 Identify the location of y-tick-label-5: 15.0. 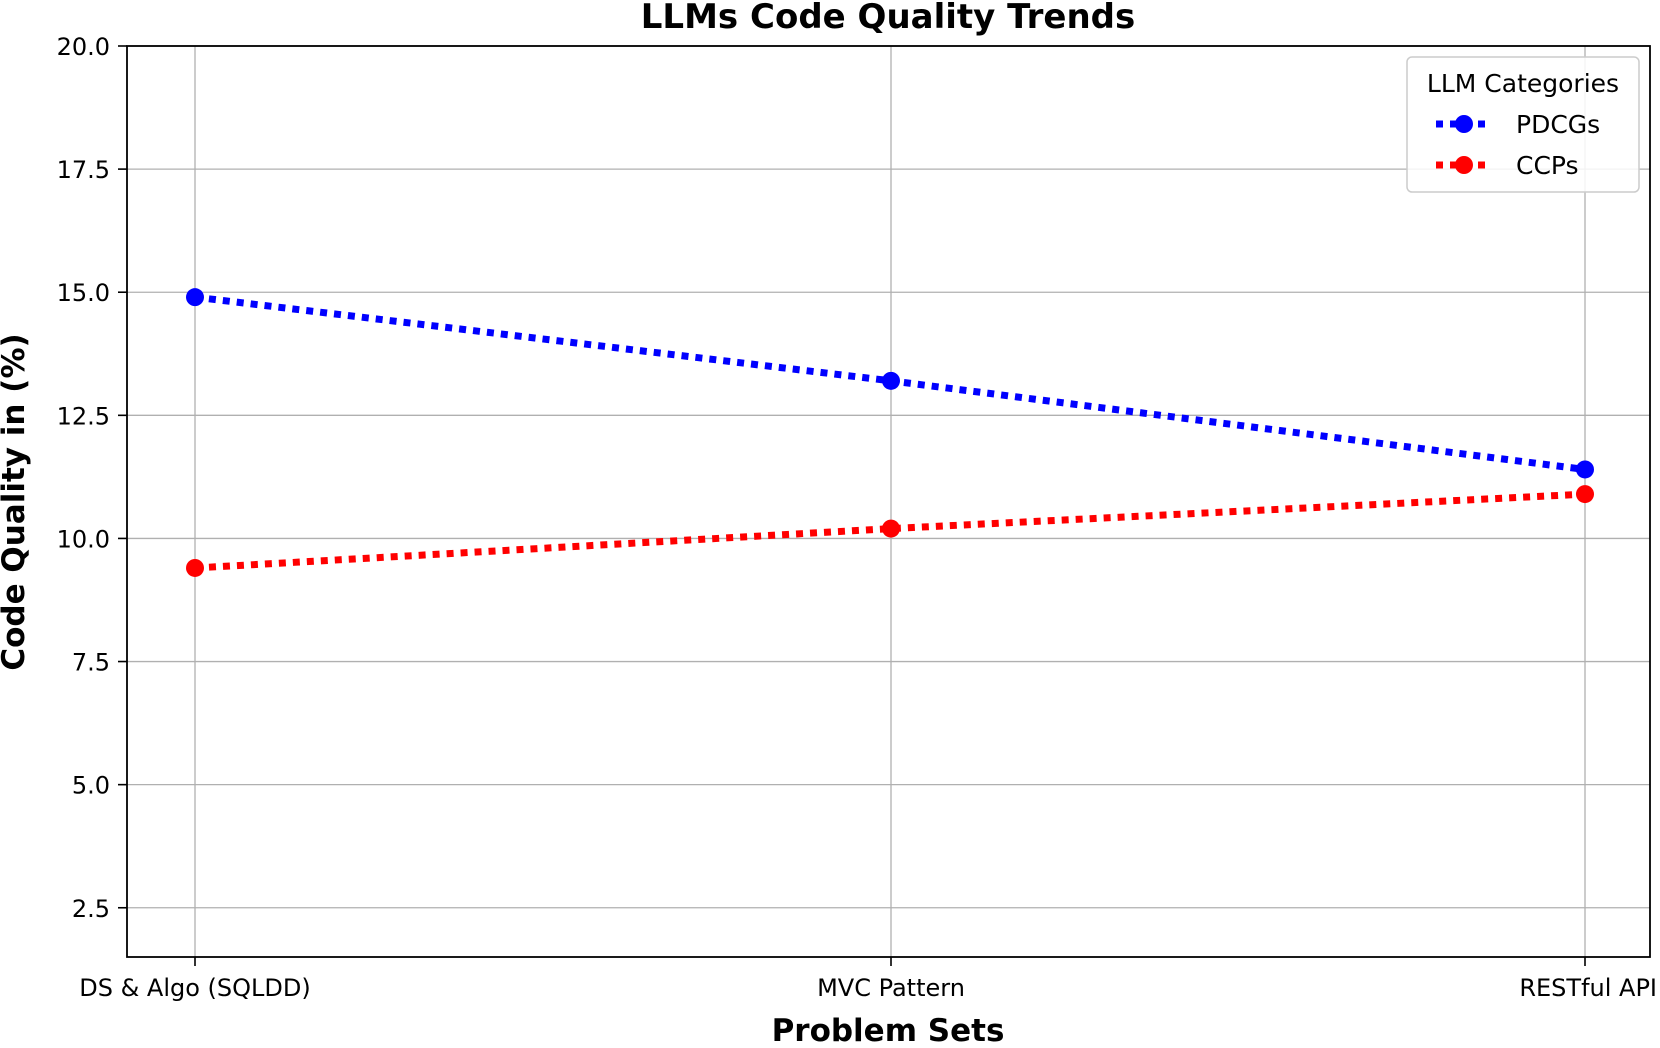
(83, 293).